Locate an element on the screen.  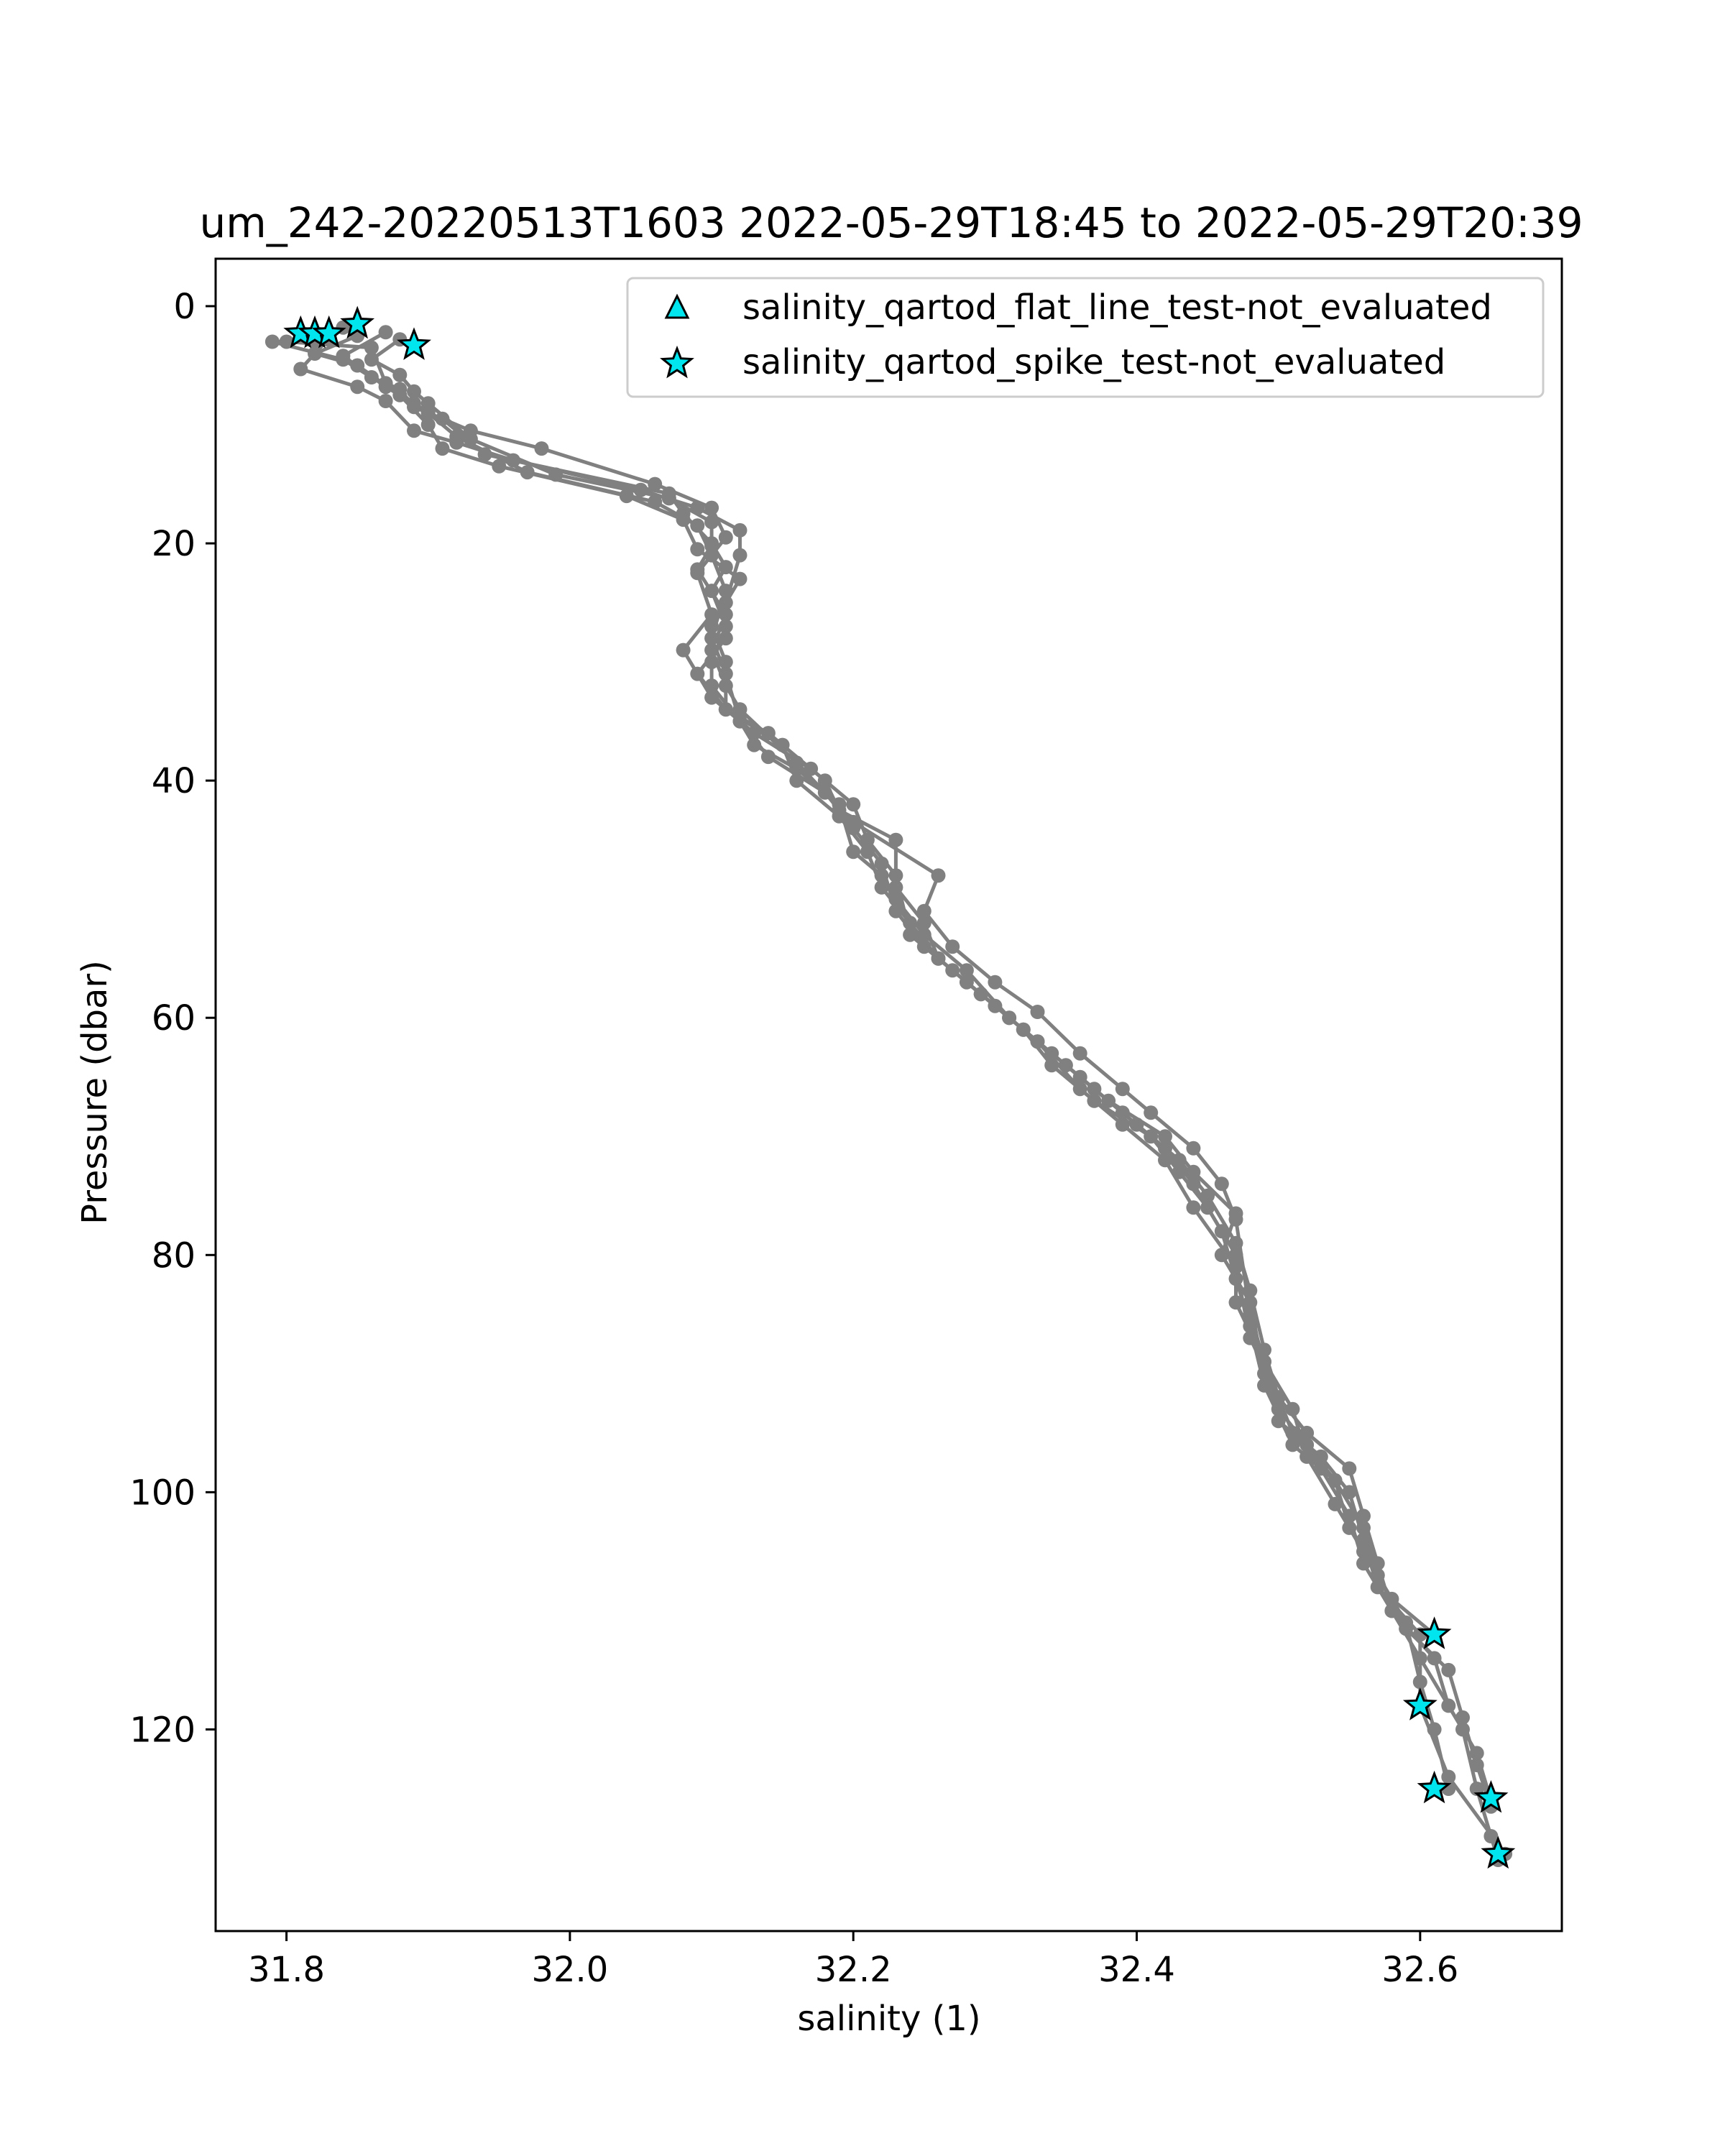
y-tick-label: 20 is located at coordinates (174, 544).